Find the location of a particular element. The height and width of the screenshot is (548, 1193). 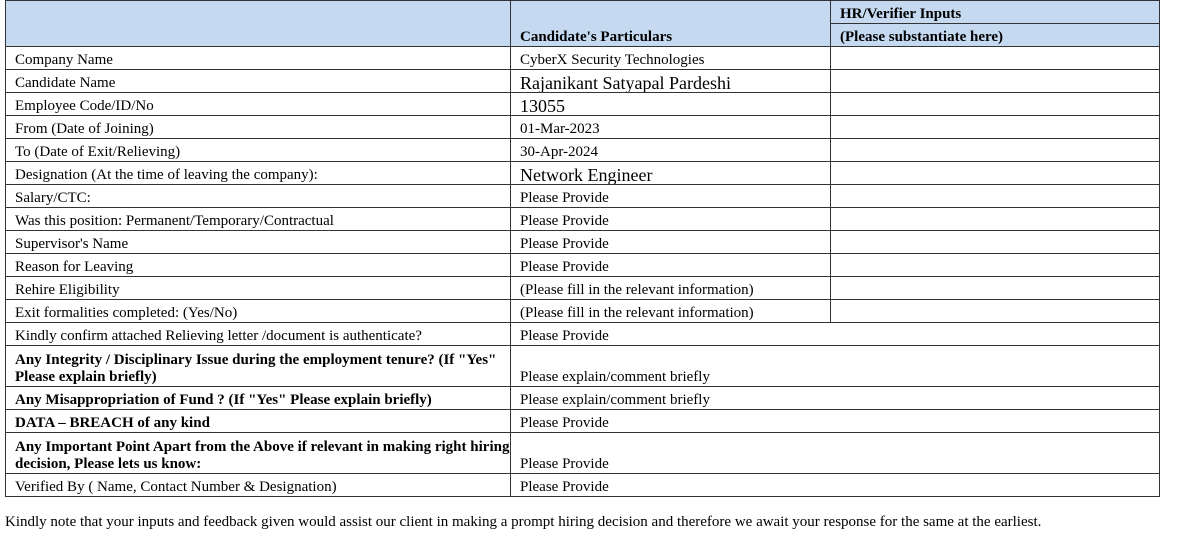

table-row: Supervisor's Name Please Provide is located at coordinates (582, 242).